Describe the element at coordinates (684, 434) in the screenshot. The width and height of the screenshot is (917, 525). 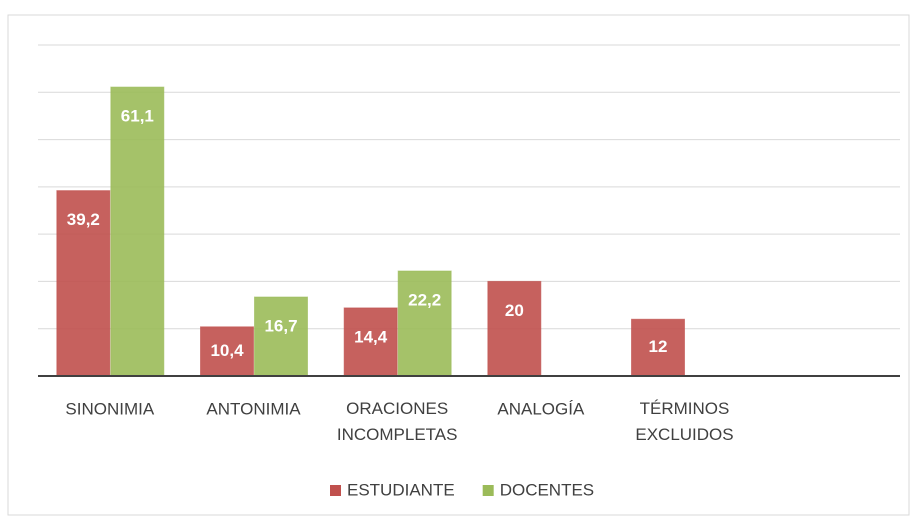
I see `x-tick-line: EXCLUIDOS` at that location.